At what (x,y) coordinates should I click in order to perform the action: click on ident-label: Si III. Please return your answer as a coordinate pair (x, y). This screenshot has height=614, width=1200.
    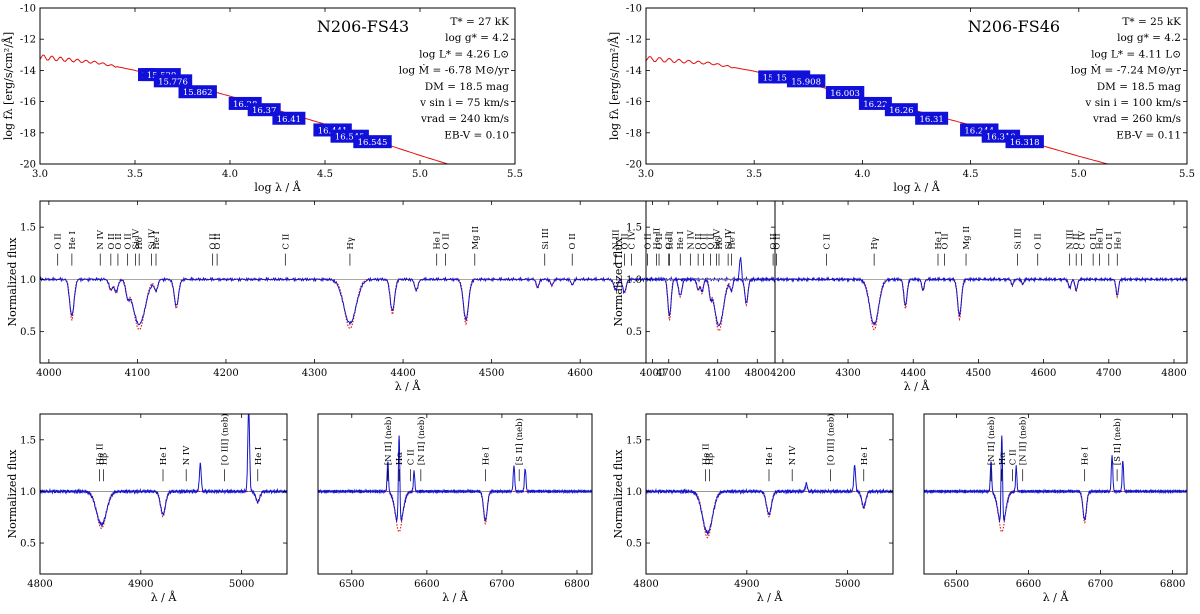
    Looking at the image, I should click on (546, 238).